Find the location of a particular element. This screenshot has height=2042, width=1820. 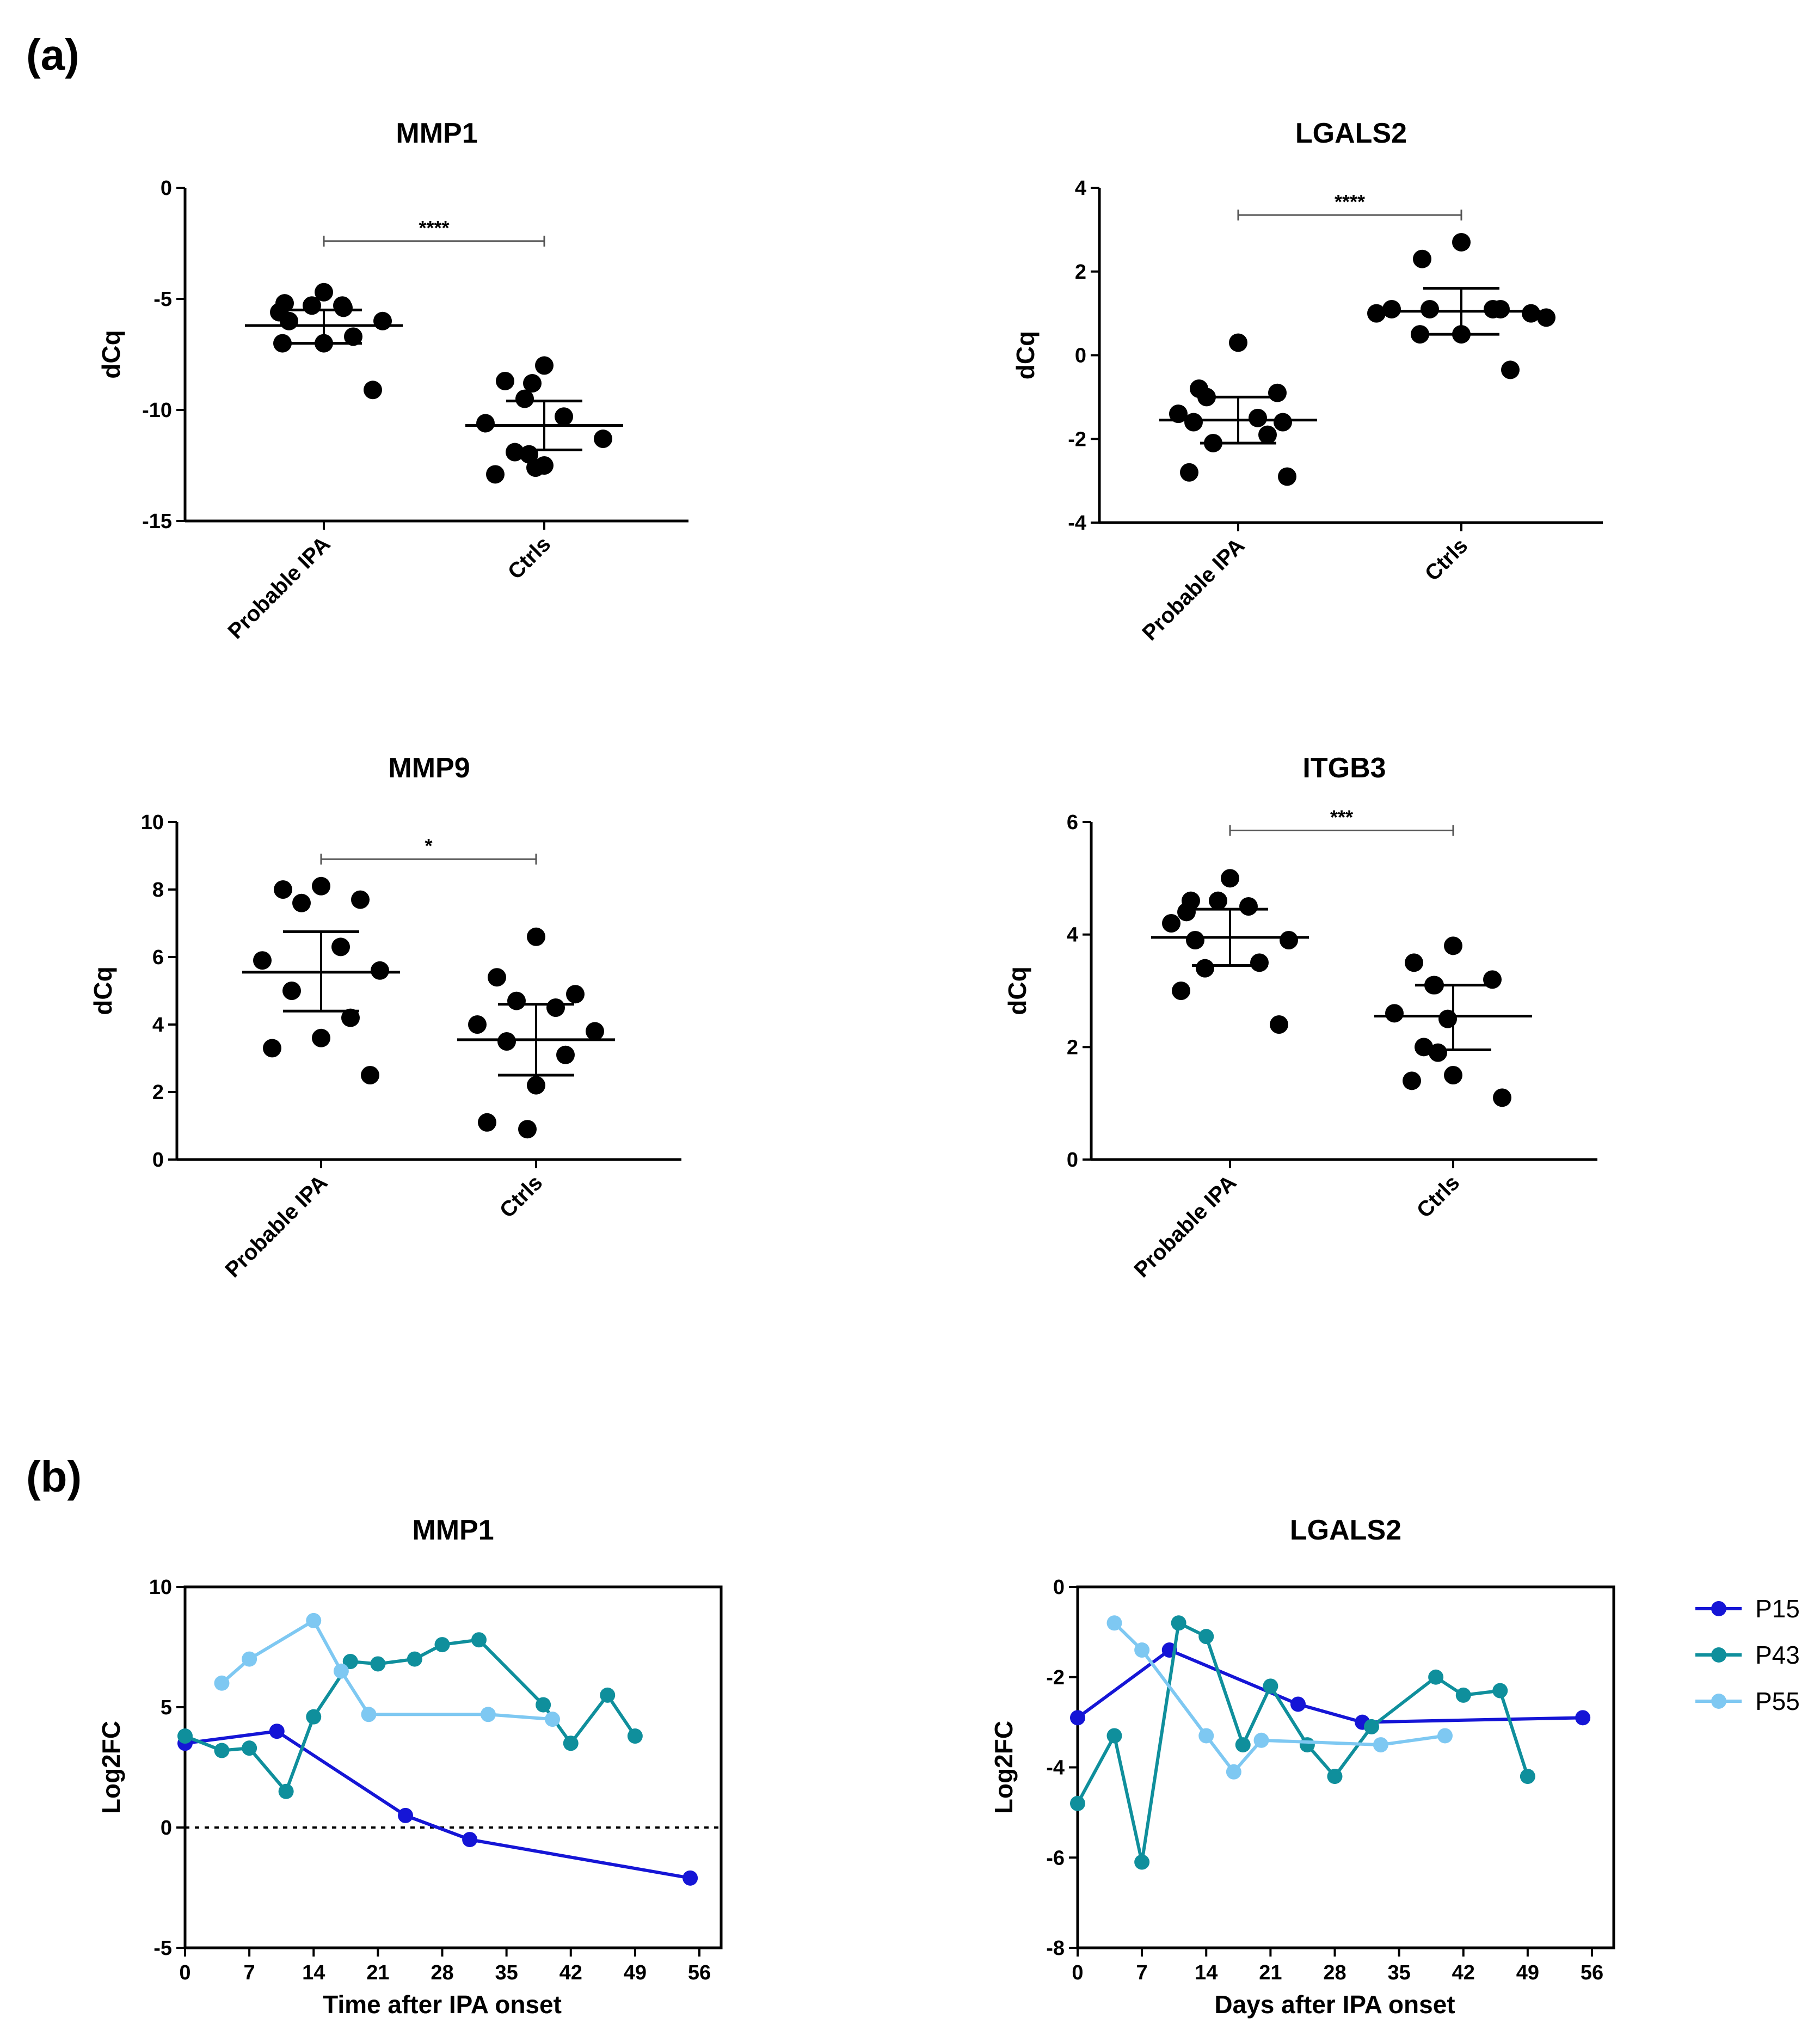

chart-title: MMP1 is located at coordinates (436, 133).